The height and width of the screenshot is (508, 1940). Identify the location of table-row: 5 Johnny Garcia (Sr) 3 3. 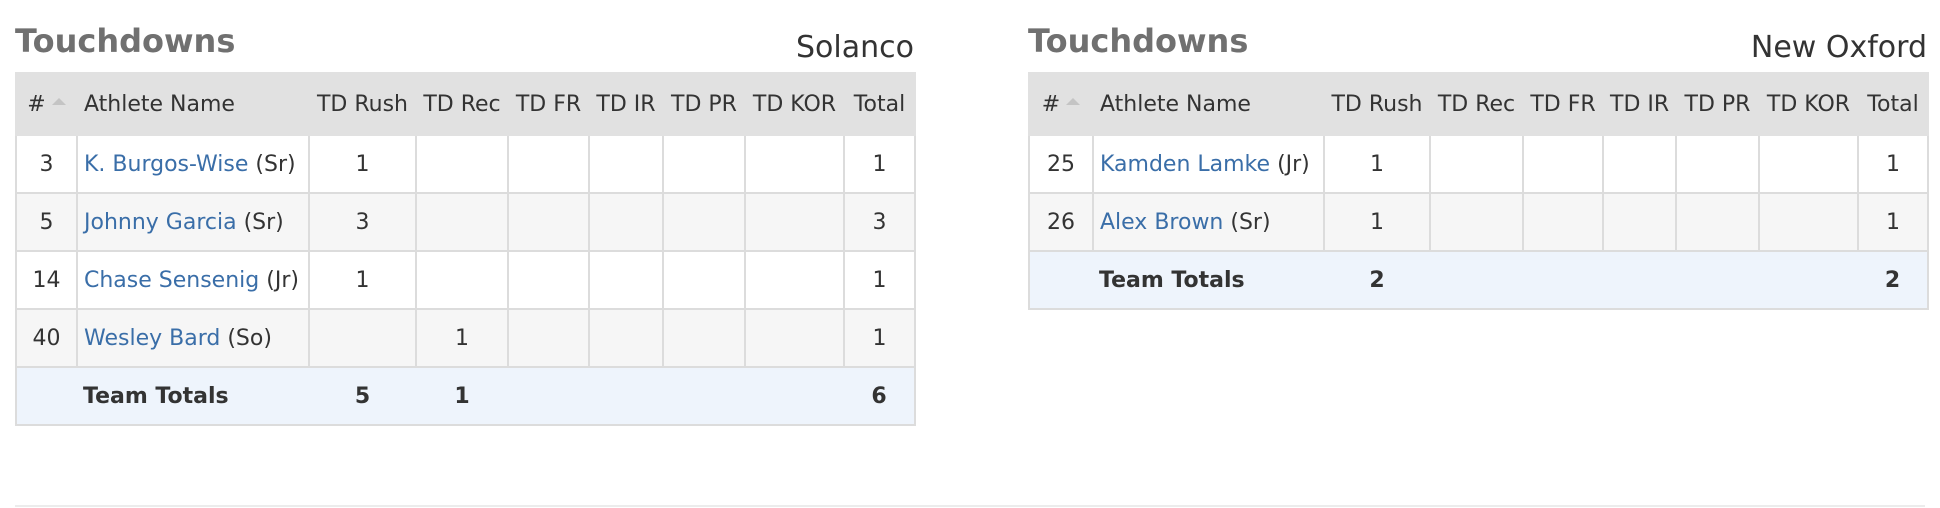
(465, 222).